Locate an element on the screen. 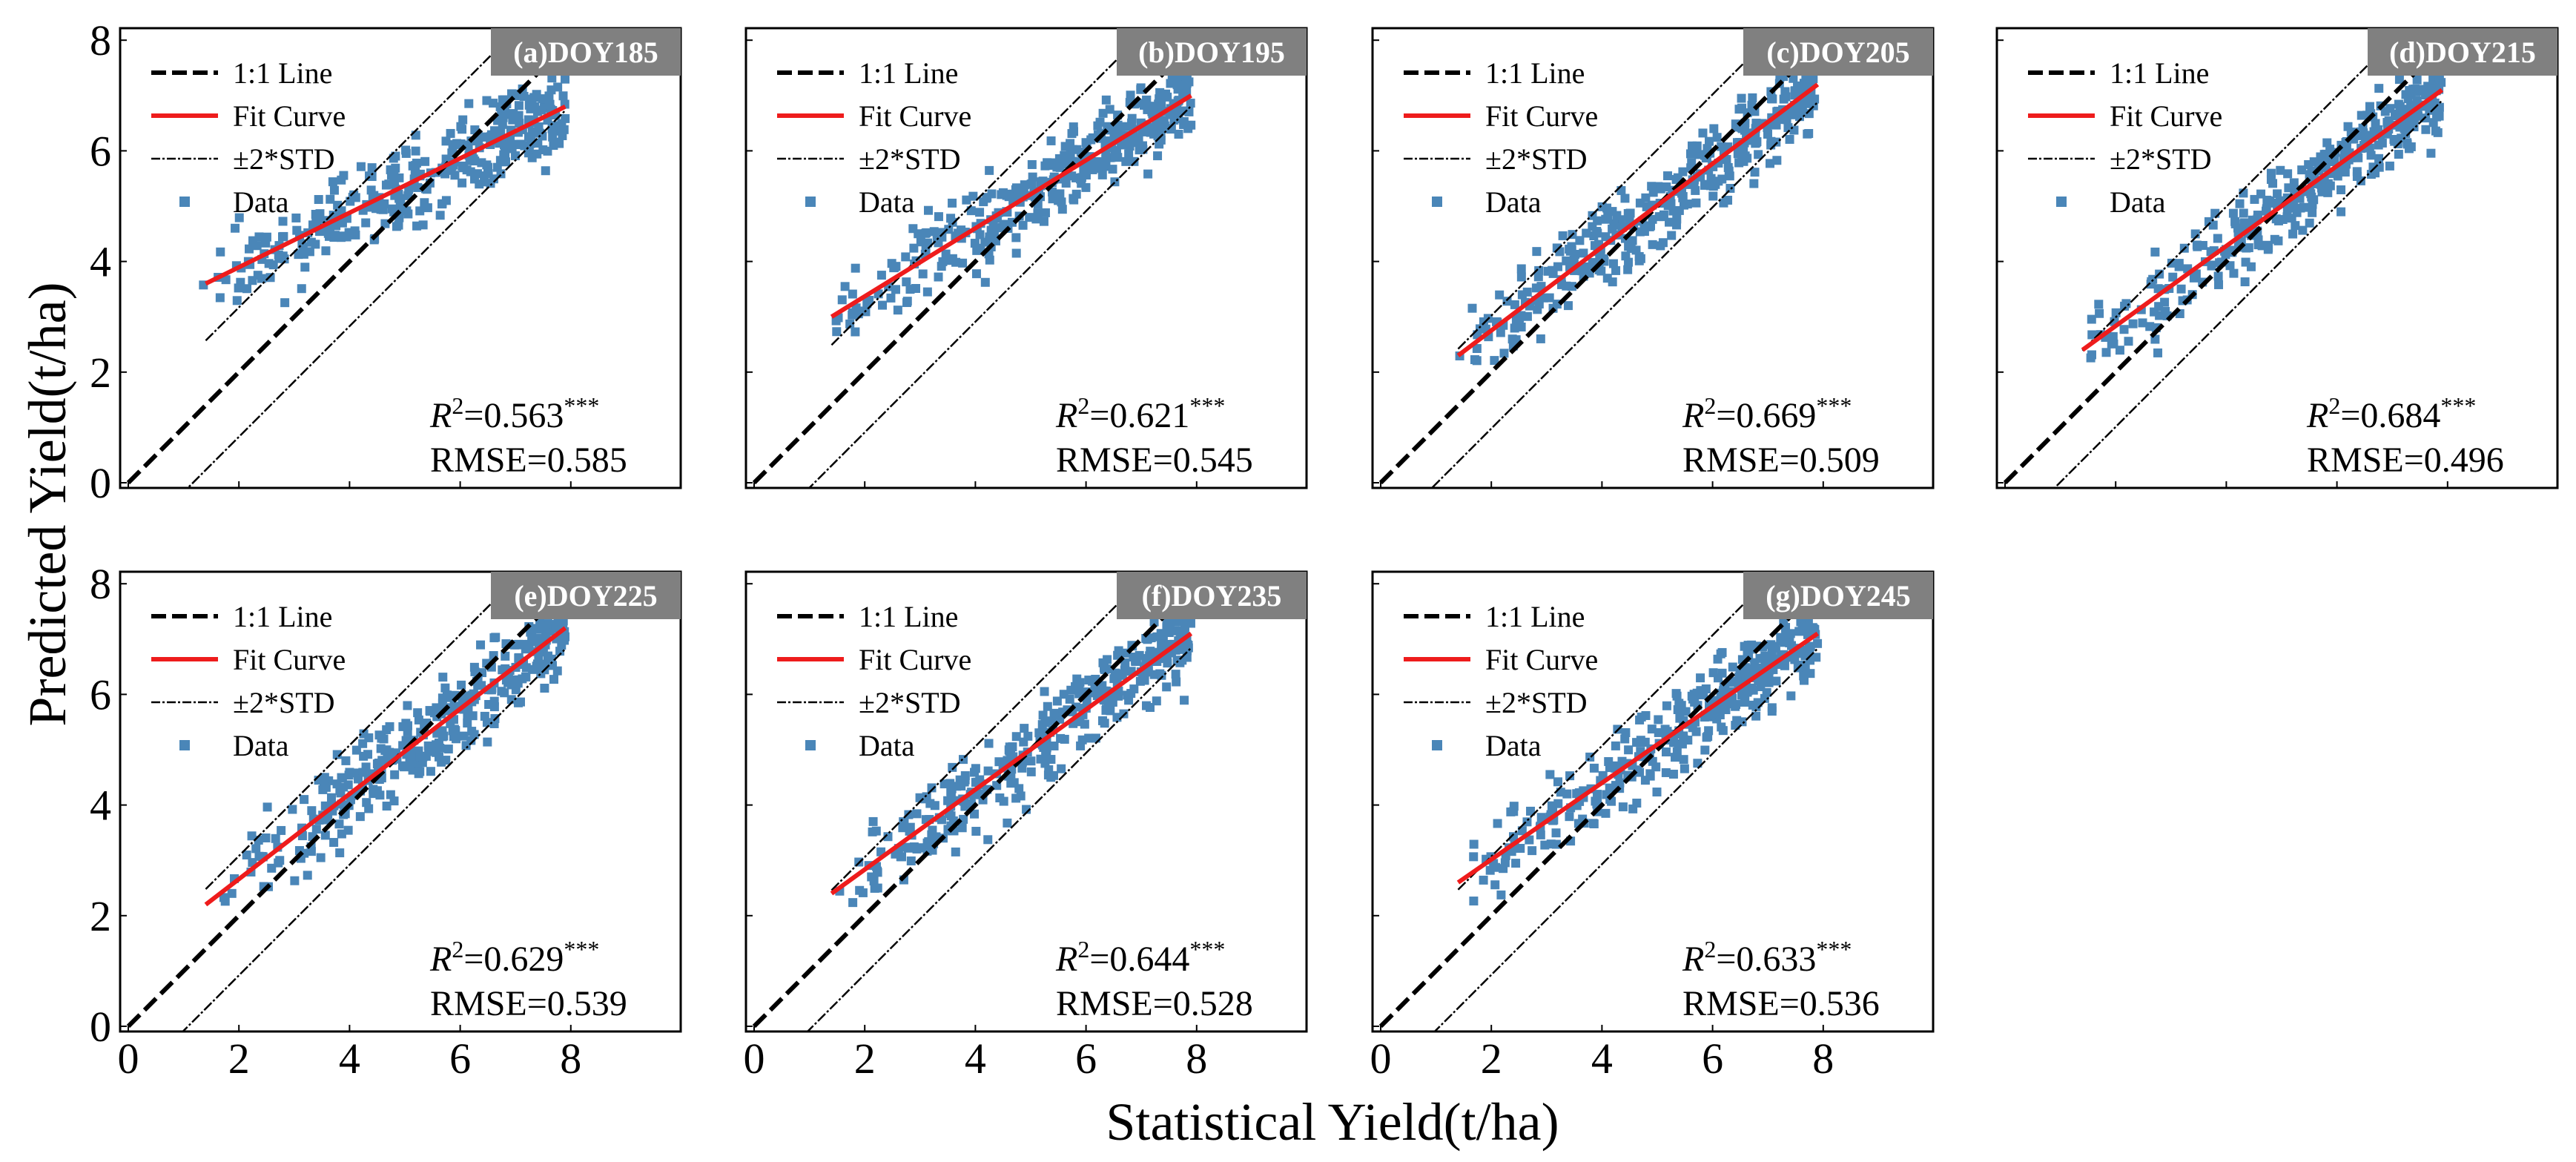 The image size is (2576, 1162). panel-title-box: (a)DOY185 is located at coordinates (586, 52).